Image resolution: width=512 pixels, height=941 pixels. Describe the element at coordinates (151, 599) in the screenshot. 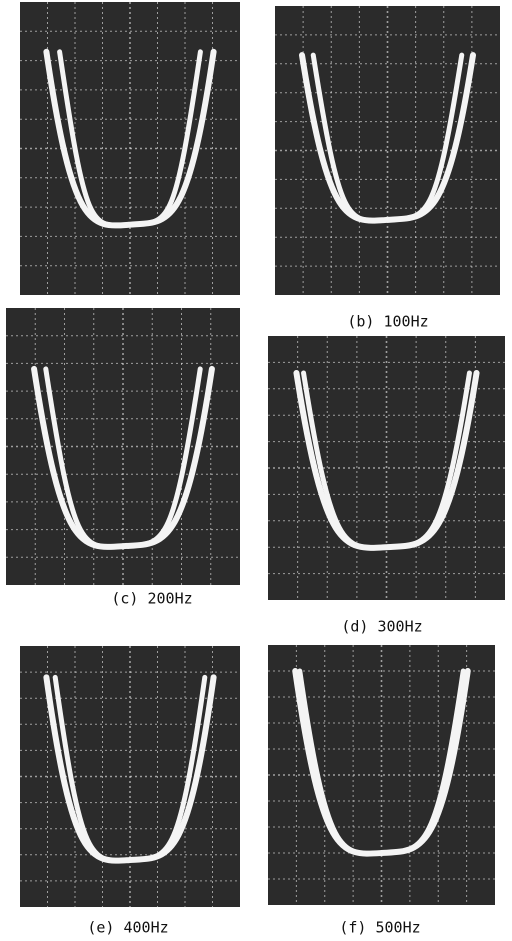

I see `caption: (c) 200Hz` at that location.